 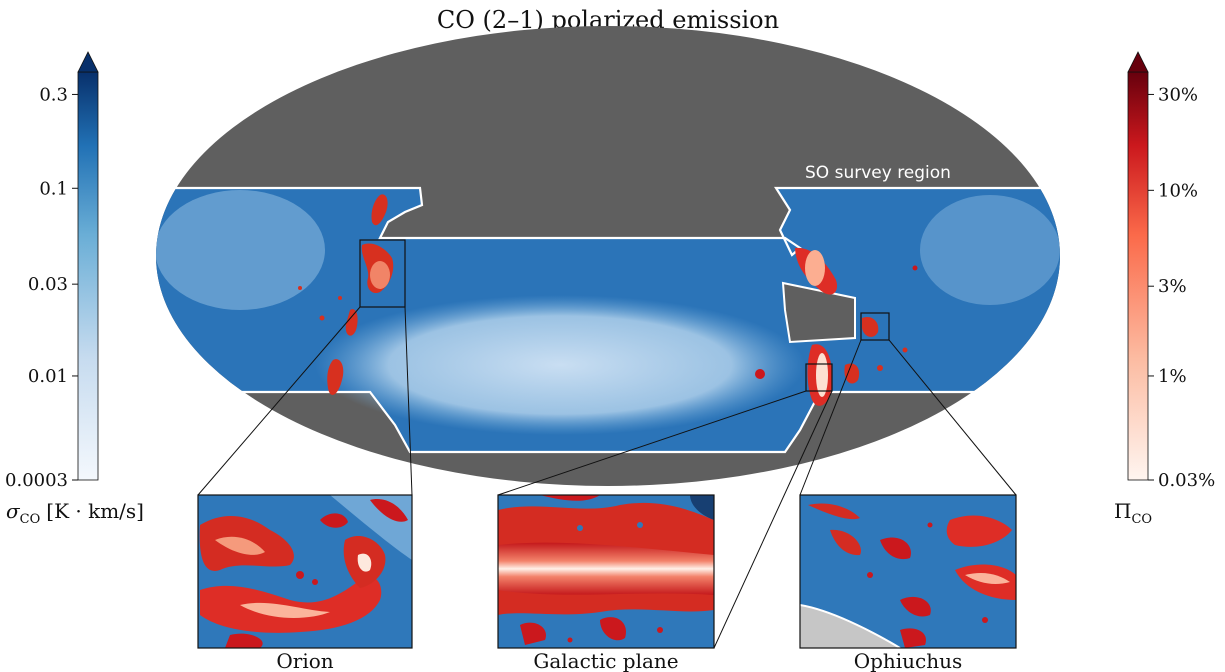 I want to click on colorbar-pi-tick-label: 10%, so click(x=1178, y=190).